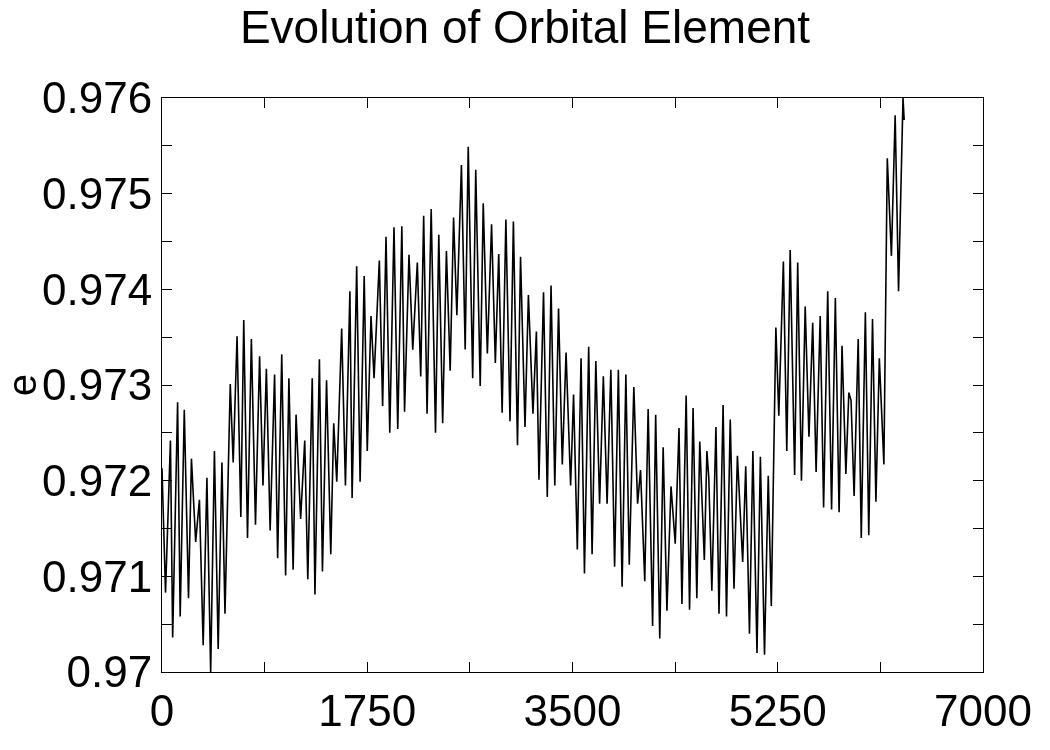 Image resolution: width=1050 pixels, height=750 pixels. Describe the element at coordinates (983, 710) in the screenshot. I see `x-tick-label: 7000` at that location.